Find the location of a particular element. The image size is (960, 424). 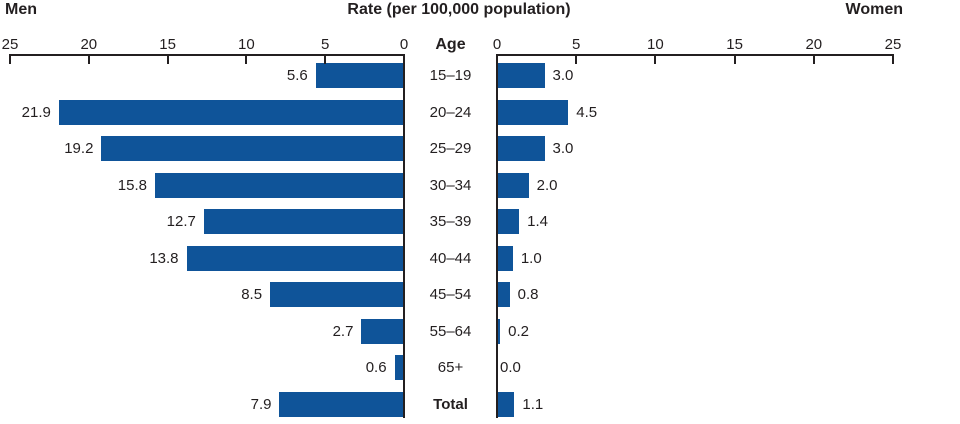

men-value-label: 21.9 is located at coordinates (36, 112).